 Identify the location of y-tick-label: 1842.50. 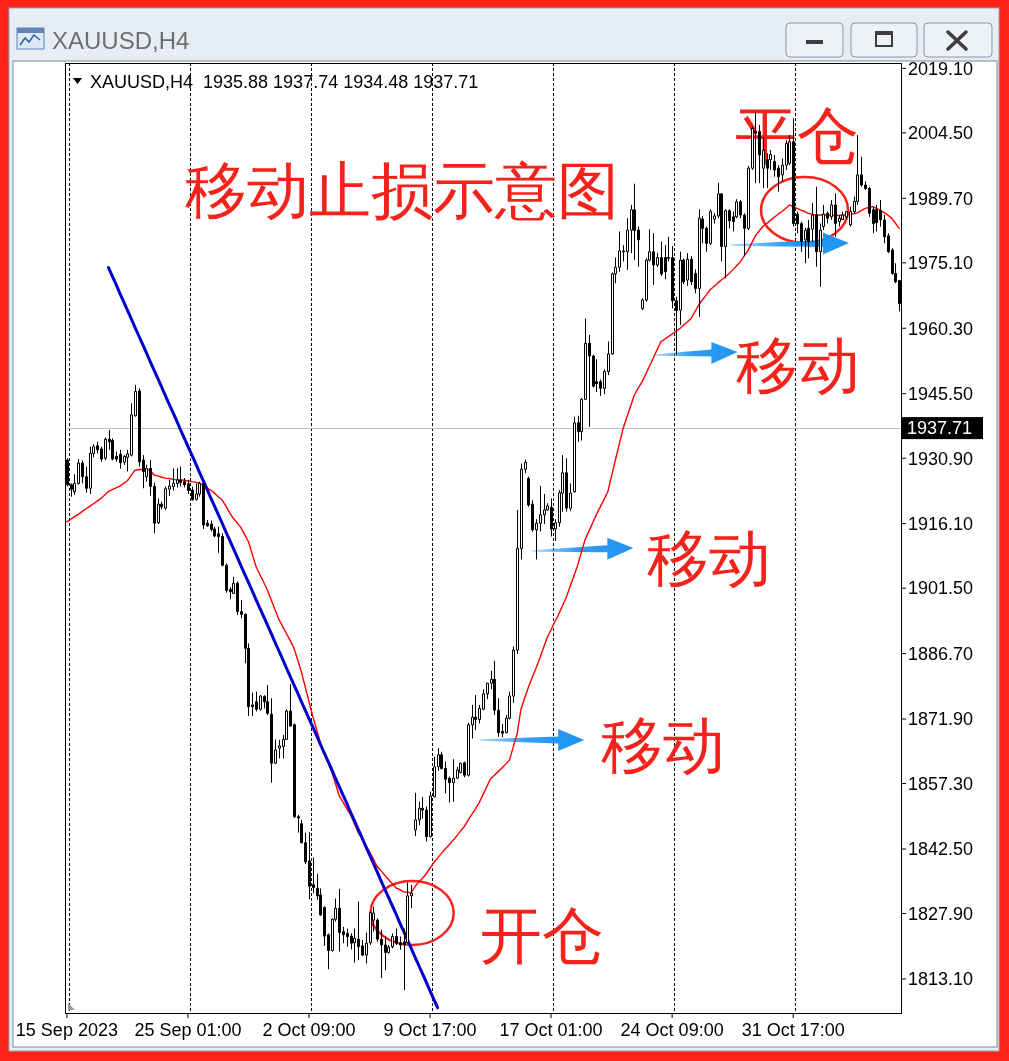
(941, 849).